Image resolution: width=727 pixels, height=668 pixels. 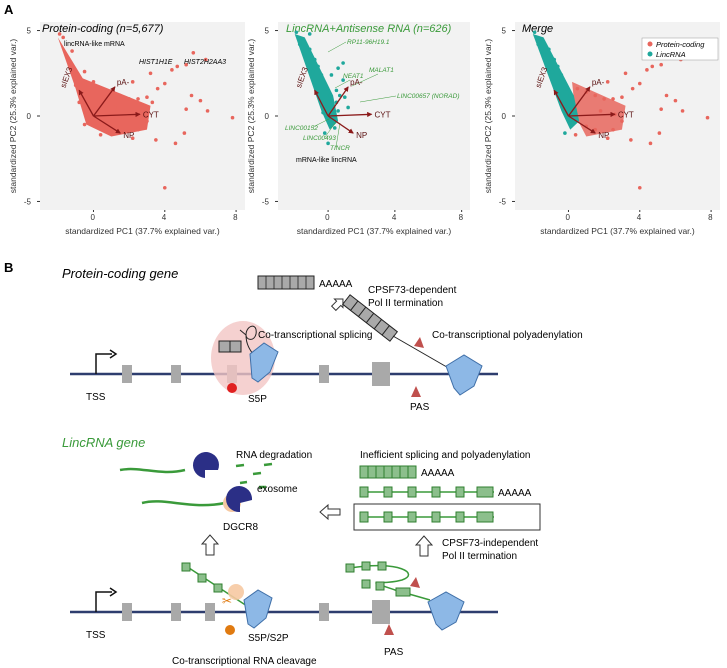 I want to click on legend-lincrna: LincRNA, so click(x=671, y=54).